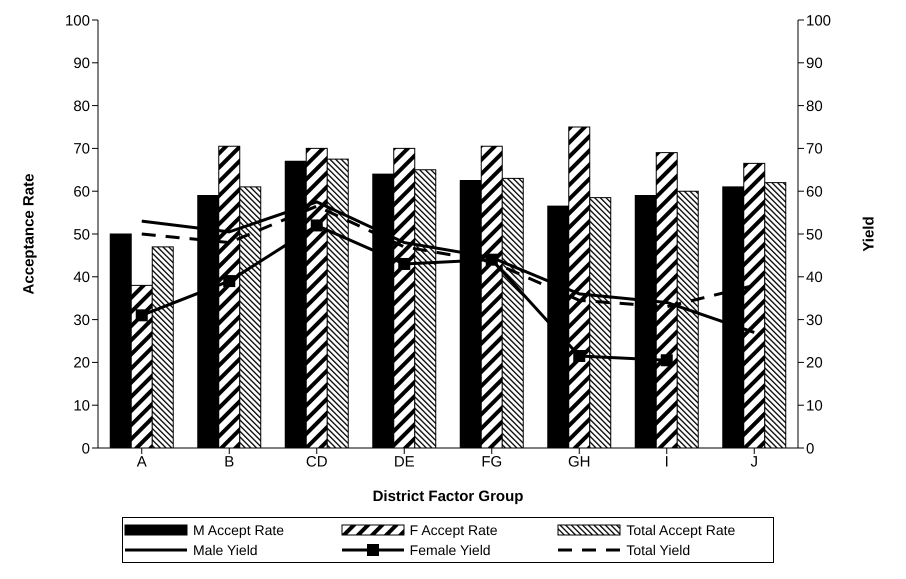 Image resolution: width=906 pixels, height=579 pixels. I want to click on y-tick-label: 10, so click(81, 406).